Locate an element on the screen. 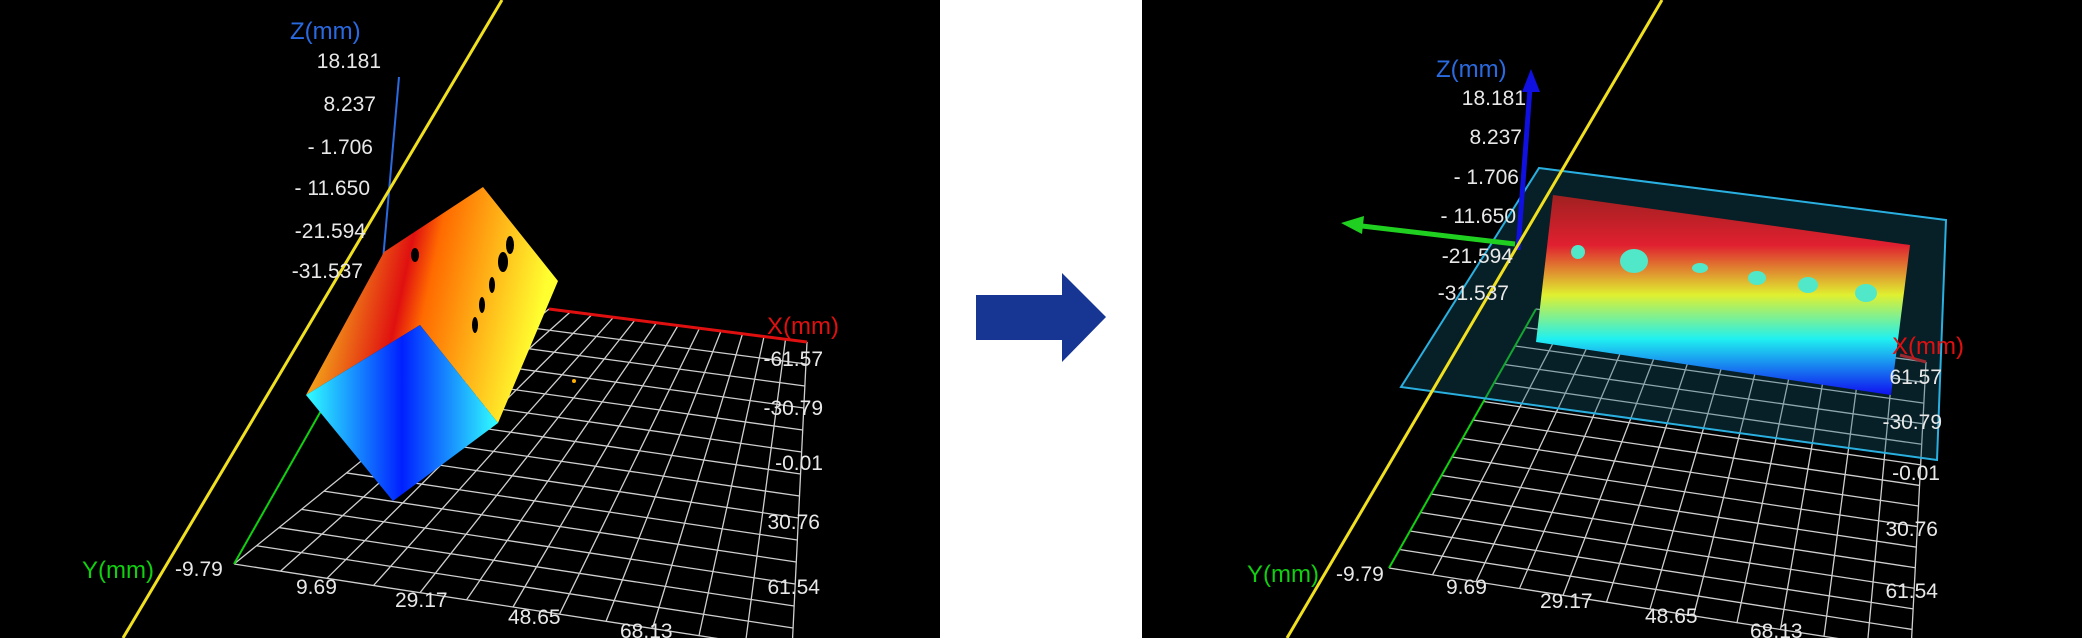  z-axis-arrow is located at coordinates (1524, 169).